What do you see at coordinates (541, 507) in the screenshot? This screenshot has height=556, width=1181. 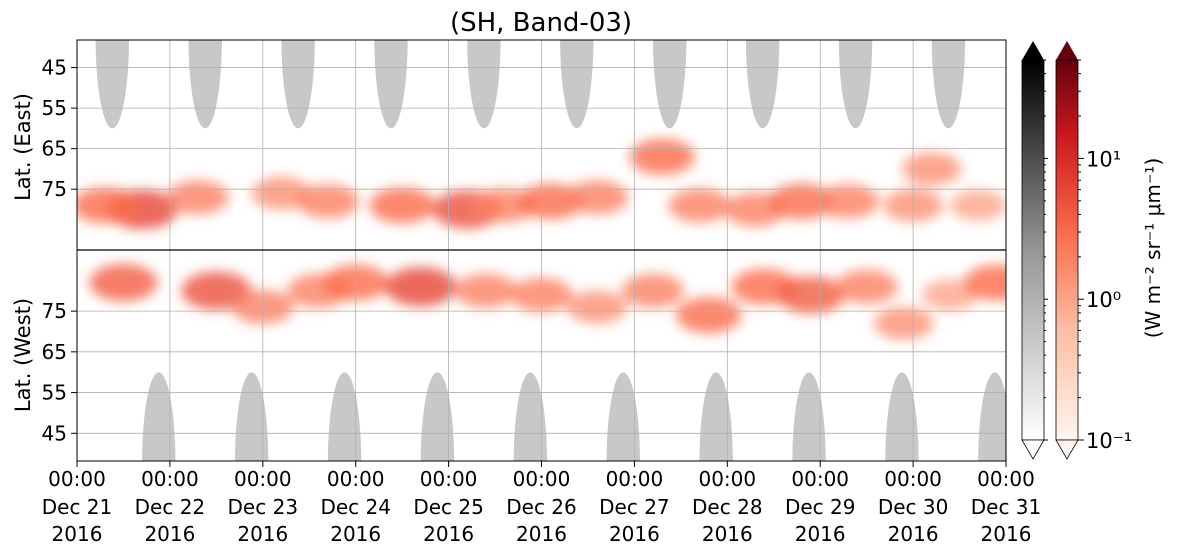 I see `xtick-date: Dec 26` at bounding box center [541, 507].